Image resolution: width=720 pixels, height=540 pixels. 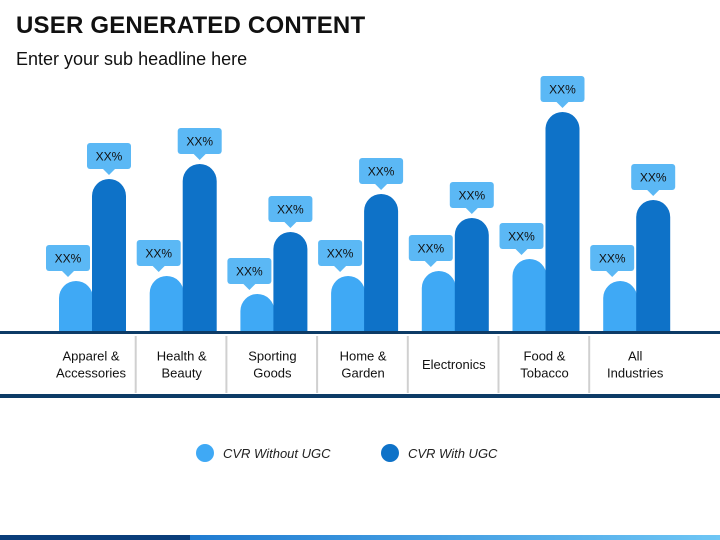 What do you see at coordinates (272, 356) in the screenshot?
I see `category-label: Sporting` at bounding box center [272, 356].